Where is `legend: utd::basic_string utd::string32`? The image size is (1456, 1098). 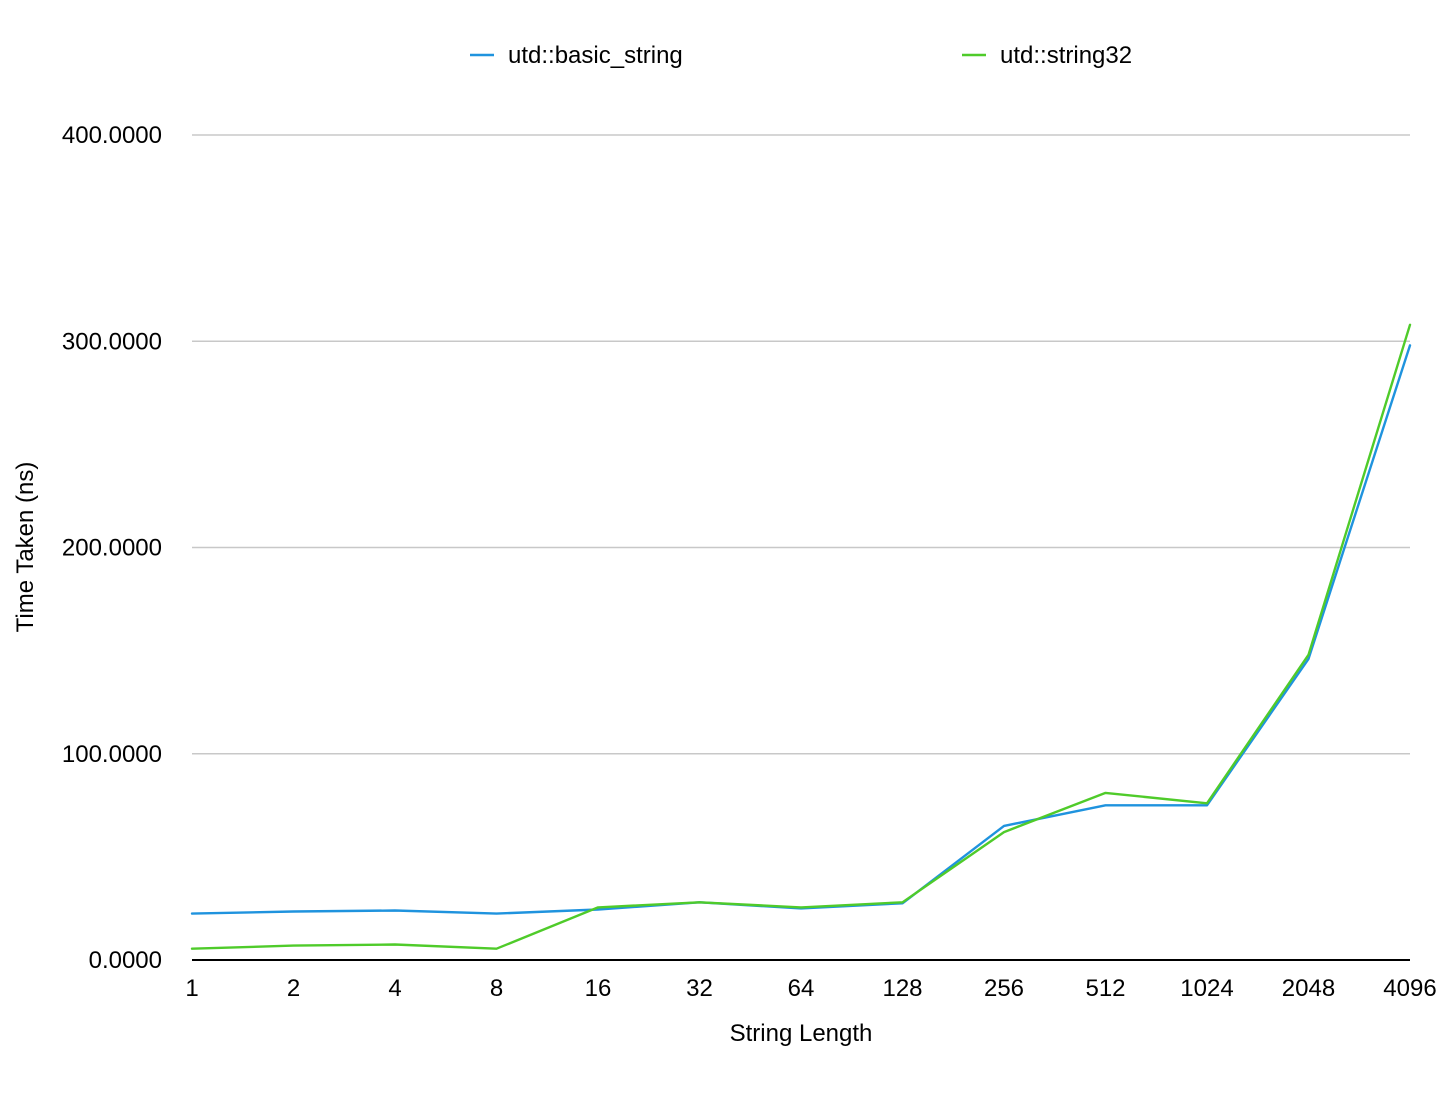
legend: utd::basic_string utd::string32 is located at coordinates (801, 55).